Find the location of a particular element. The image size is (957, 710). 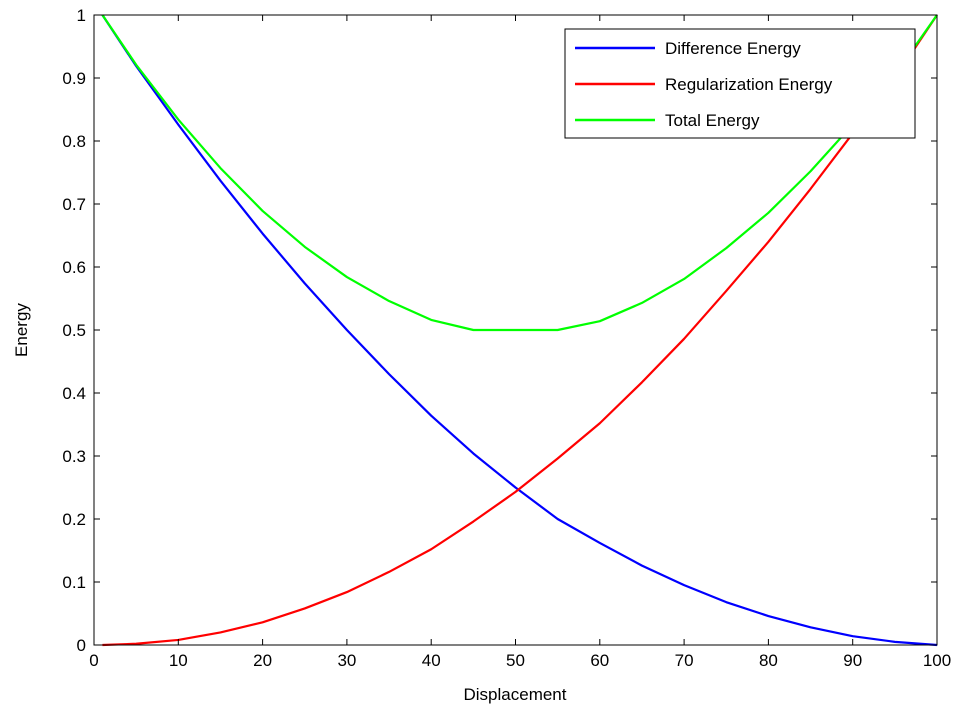

y-axis-label: Energy is located at coordinates (21, 330).